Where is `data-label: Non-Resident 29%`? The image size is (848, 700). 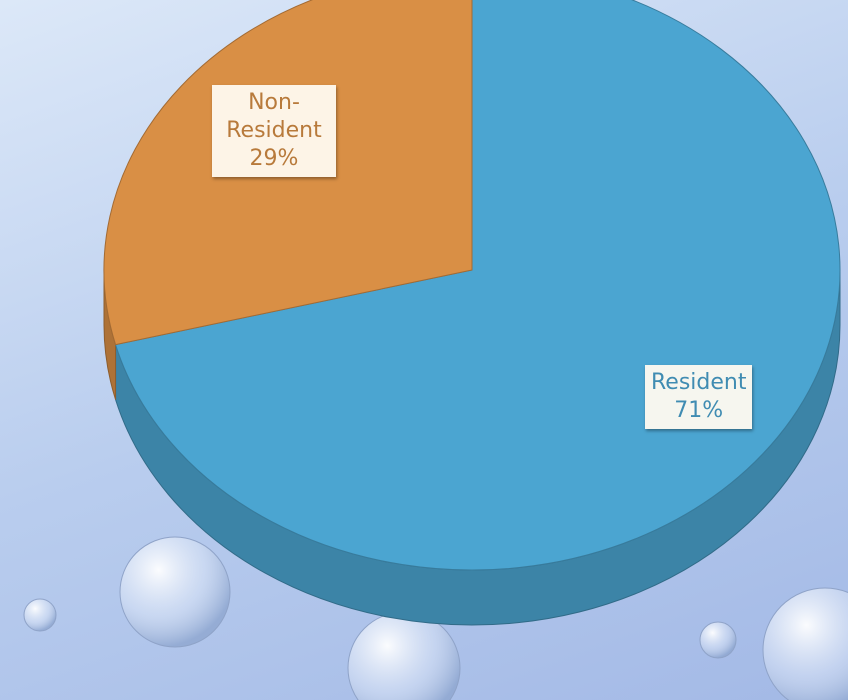 data-label: Non-Resident 29% is located at coordinates (274, 131).